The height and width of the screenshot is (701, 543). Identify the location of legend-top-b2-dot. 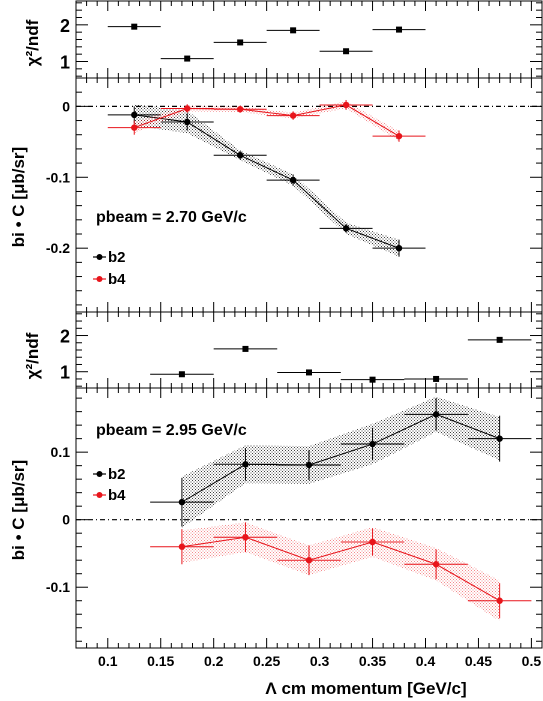
(99, 257).